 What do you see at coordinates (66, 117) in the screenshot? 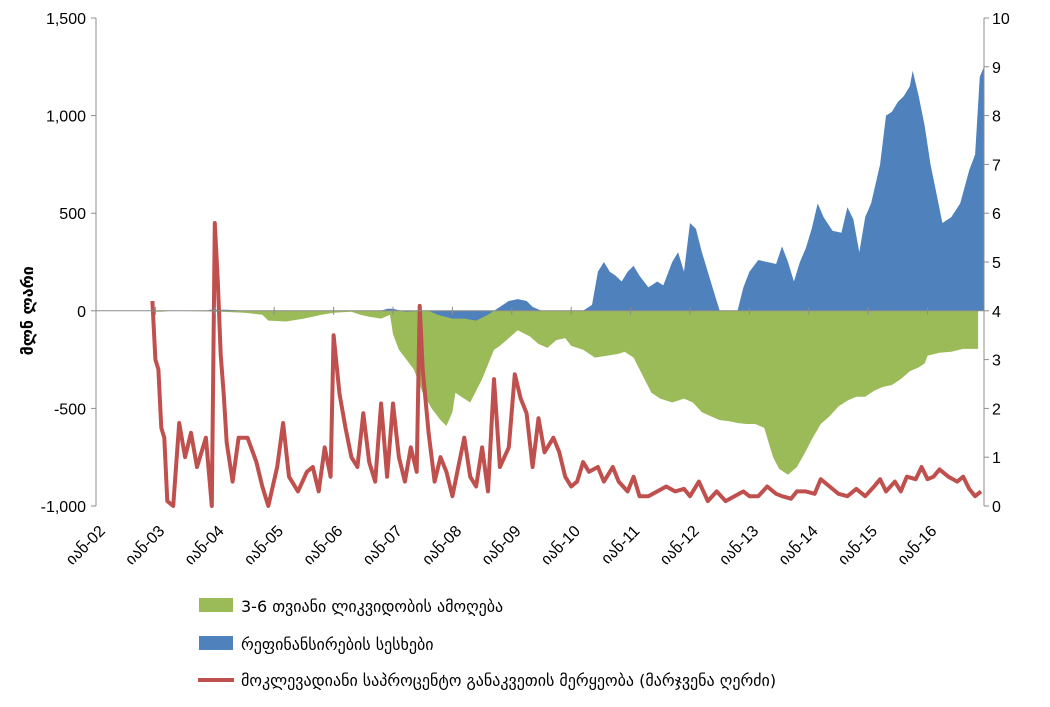
I see `y-left-tick-label: 1,000` at bounding box center [66, 117].